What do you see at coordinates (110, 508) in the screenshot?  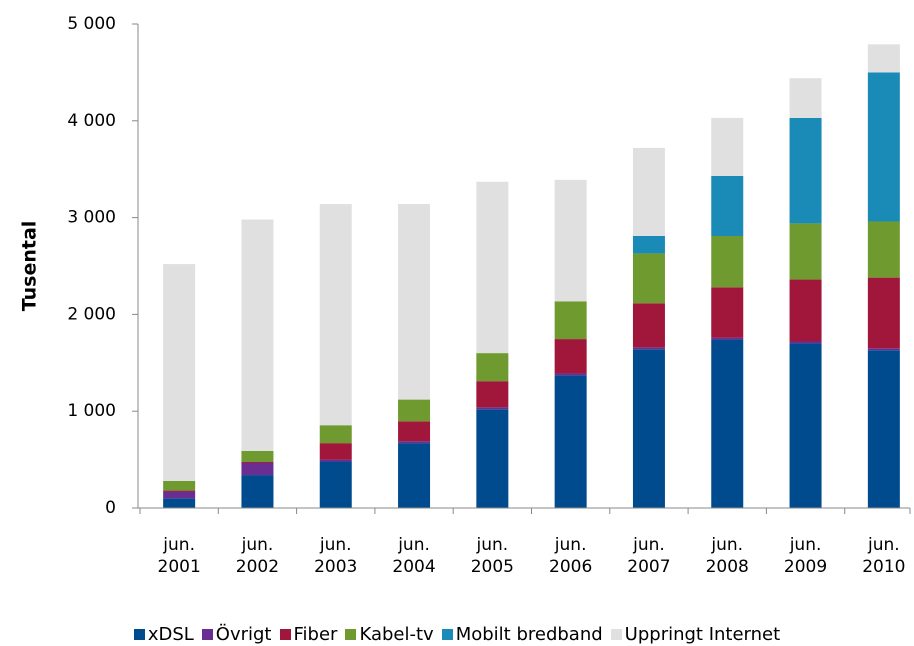 I see `y-tick-label: 0` at bounding box center [110, 508].